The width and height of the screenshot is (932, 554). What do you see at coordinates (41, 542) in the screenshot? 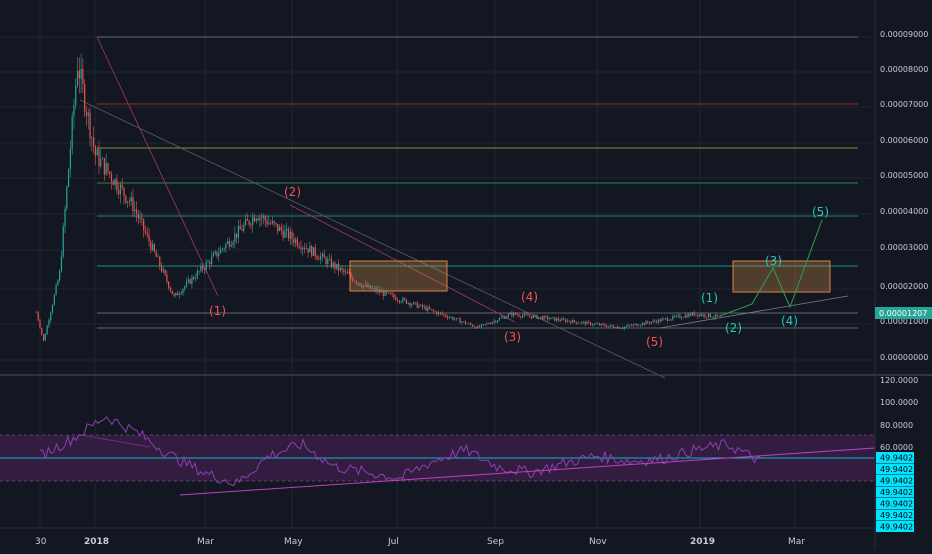
I see `time-label: 30` at bounding box center [41, 542].